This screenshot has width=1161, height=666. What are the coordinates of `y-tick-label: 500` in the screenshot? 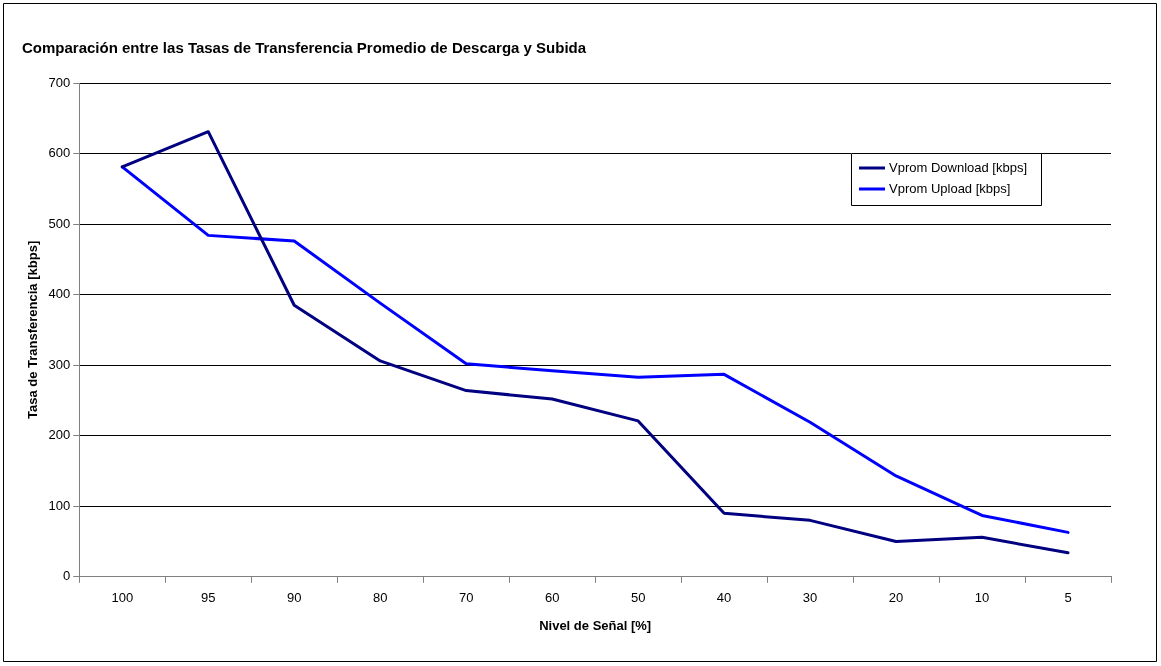 It's located at (59, 223).